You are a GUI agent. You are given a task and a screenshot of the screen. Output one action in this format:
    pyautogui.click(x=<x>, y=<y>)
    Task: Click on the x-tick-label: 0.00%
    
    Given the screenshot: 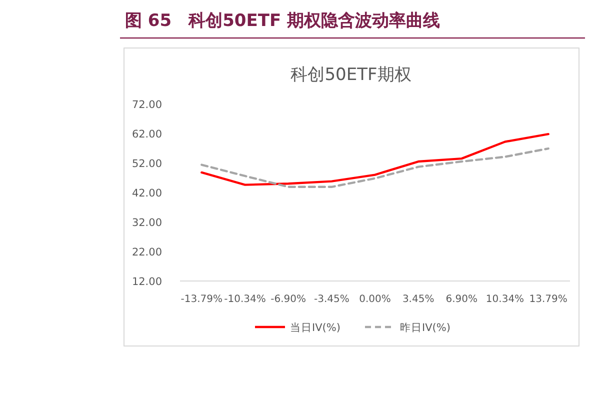 What is the action you would take?
    pyautogui.click(x=375, y=299)
    